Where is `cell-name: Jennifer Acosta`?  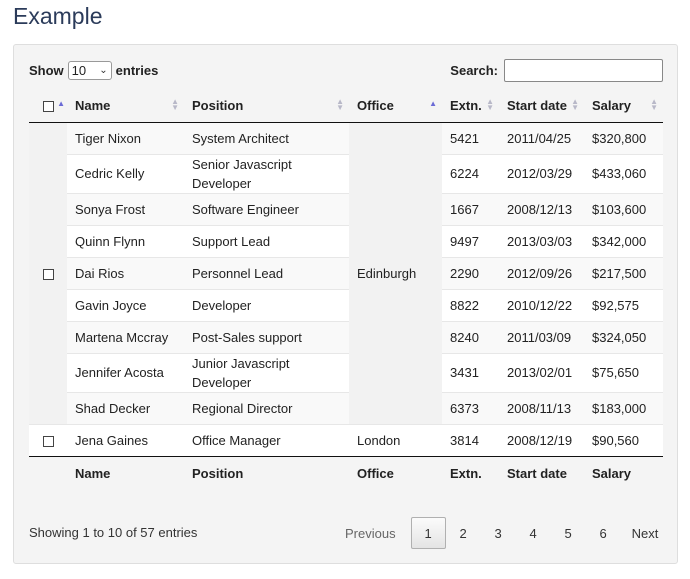 cell-name: Jennifer Acosta is located at coordinates (125, 372).